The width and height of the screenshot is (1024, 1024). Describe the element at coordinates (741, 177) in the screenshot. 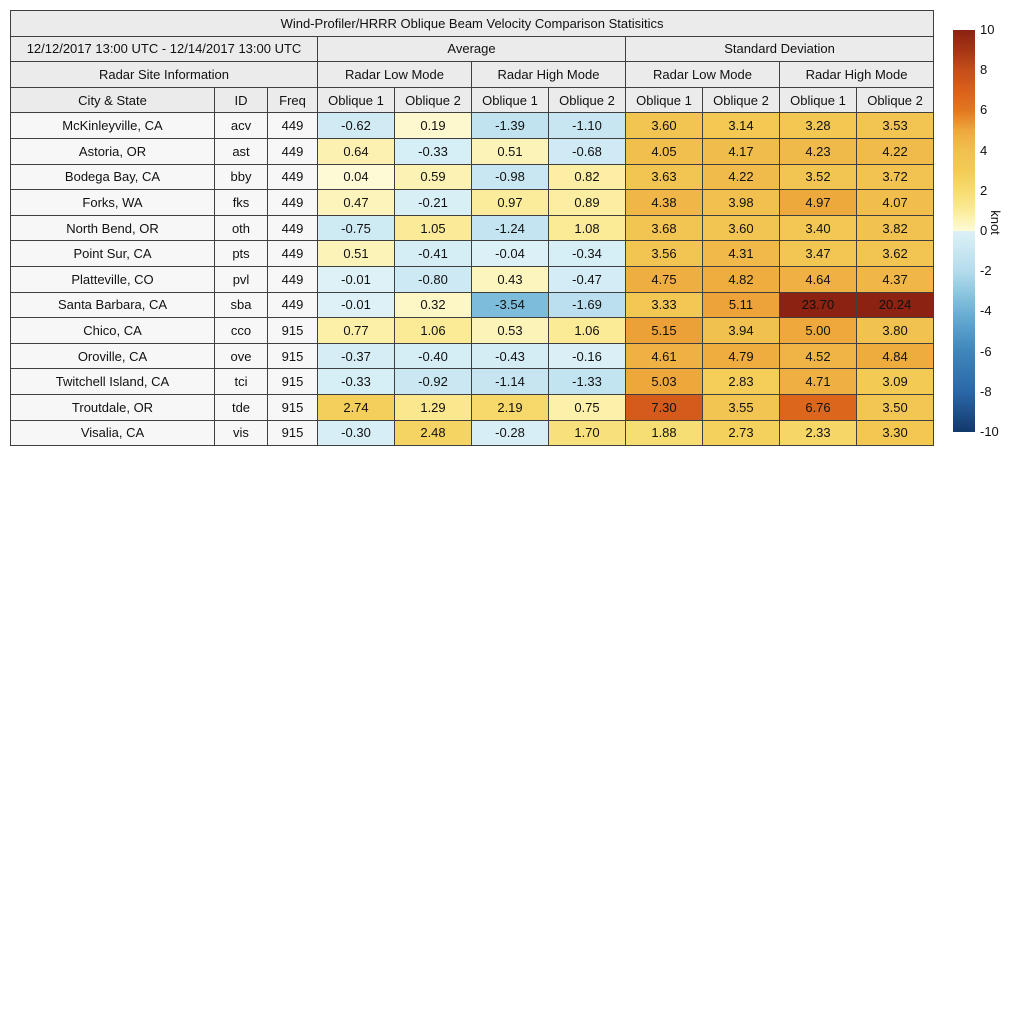

I see `value-cell: 4.22` at that location.